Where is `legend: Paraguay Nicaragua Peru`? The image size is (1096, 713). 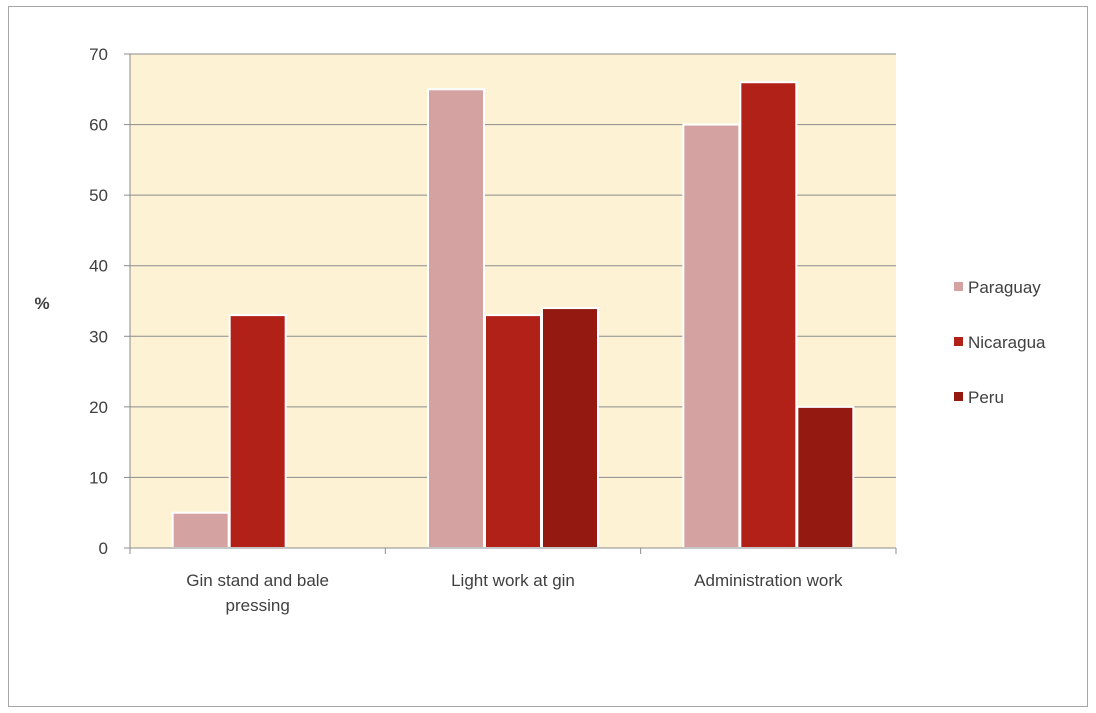 legend: Paraguay Nicaragua Peru is located at coordinates (1000, 342).